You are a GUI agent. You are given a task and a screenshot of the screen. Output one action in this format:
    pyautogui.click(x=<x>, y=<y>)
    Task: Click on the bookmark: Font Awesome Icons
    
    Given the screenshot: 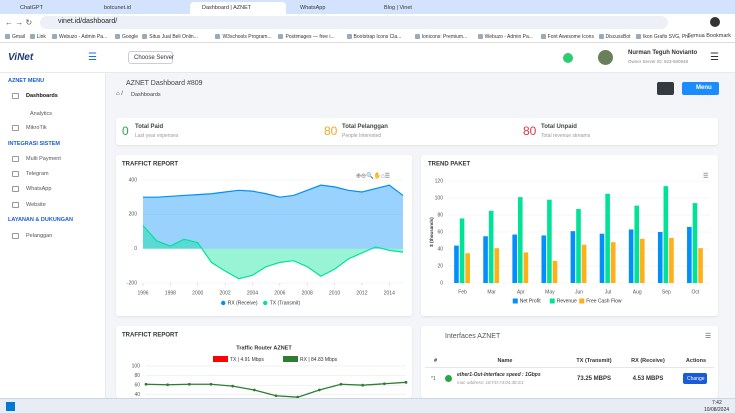 What is the action you would take?
    pyautogui.click(x=570, y=36)
    